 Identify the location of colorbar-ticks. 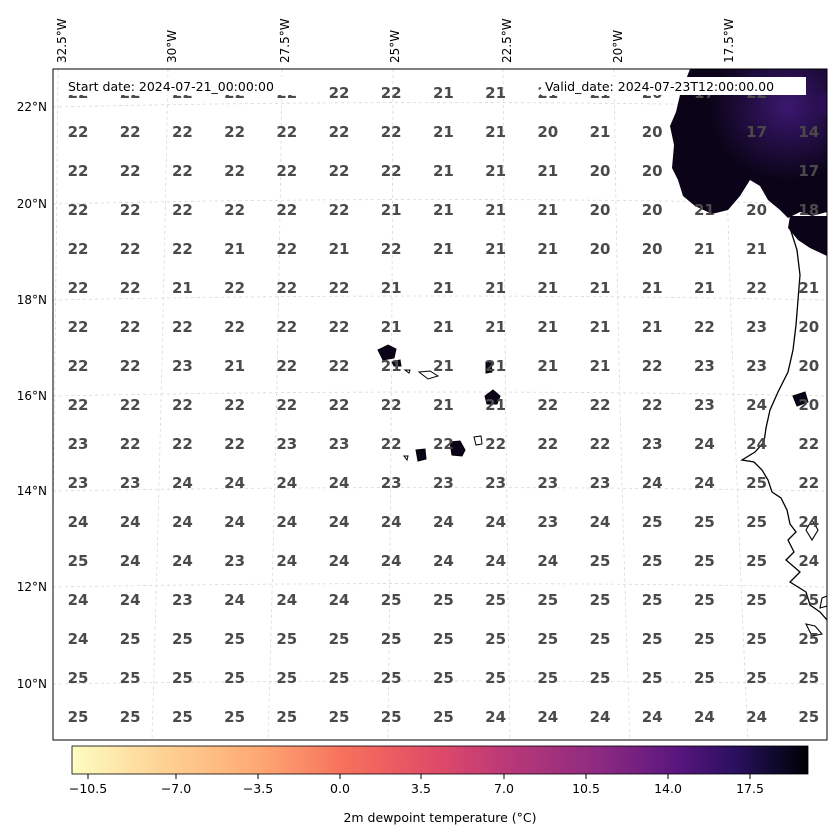
(419, 776).